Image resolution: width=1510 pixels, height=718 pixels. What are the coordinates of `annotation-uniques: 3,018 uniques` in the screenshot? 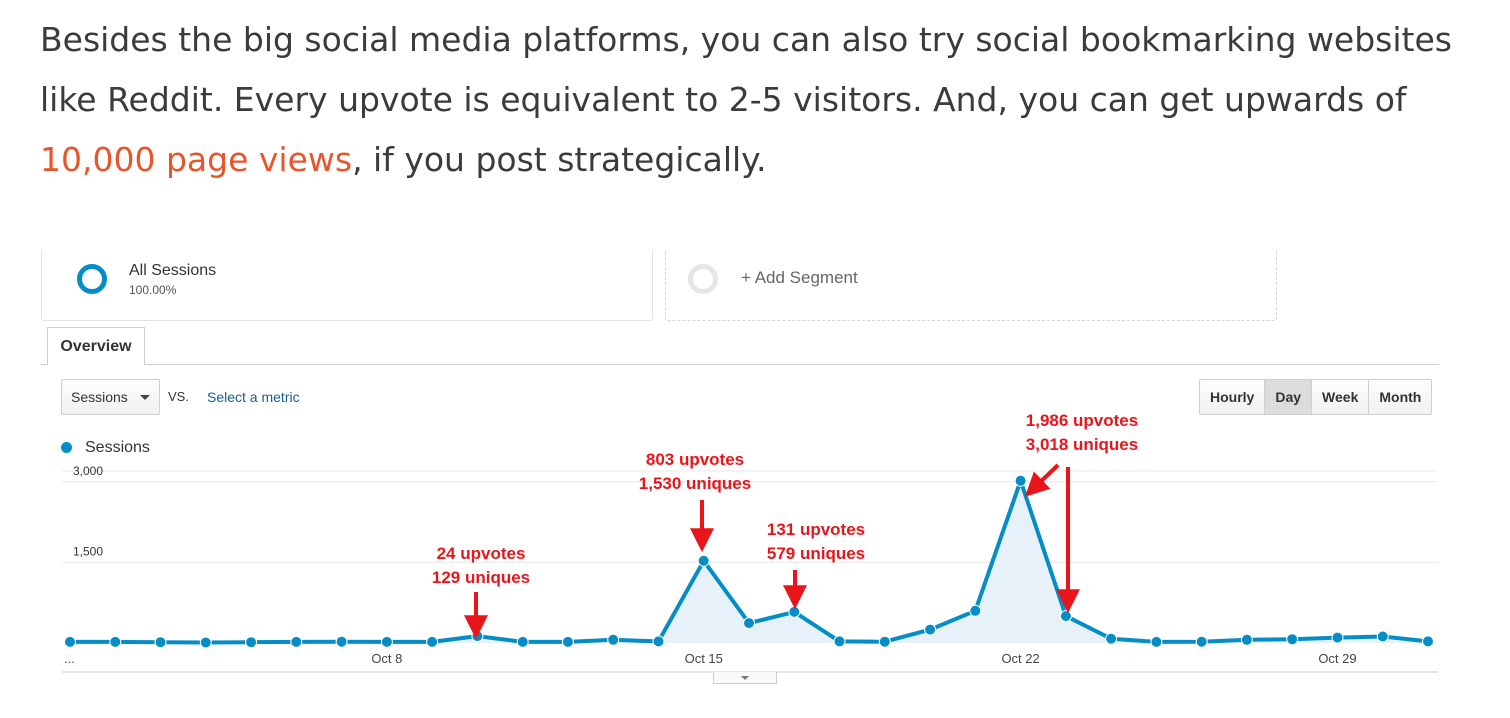 It's located at (1082, 444).